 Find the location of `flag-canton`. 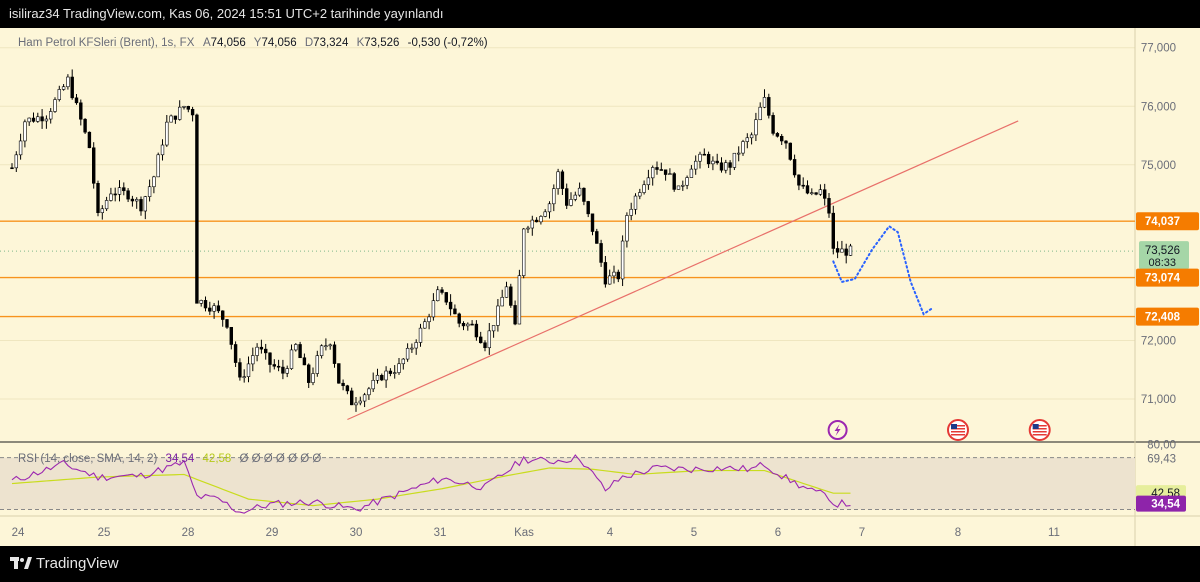

flag-canton is located at coordinates (954, 426).